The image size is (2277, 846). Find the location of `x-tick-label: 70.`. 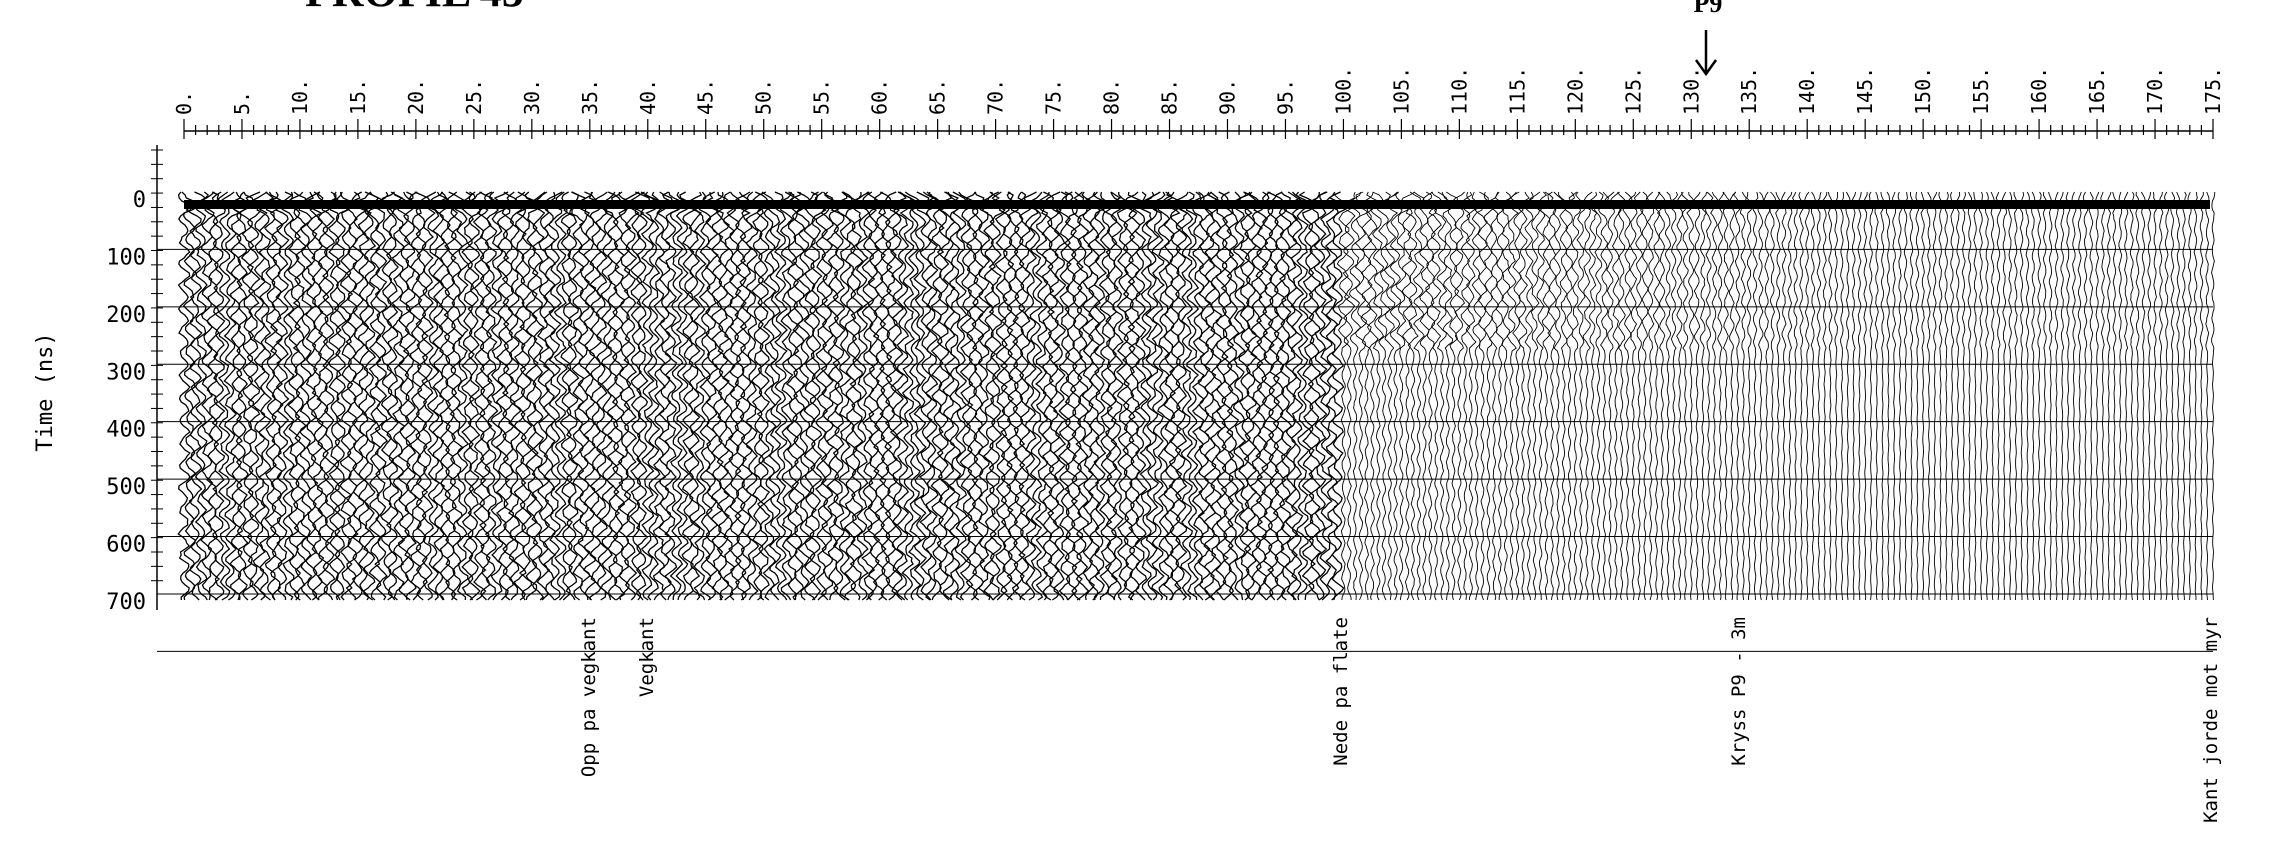

x-tick-label: 70. is located at coordinates (996, 97).